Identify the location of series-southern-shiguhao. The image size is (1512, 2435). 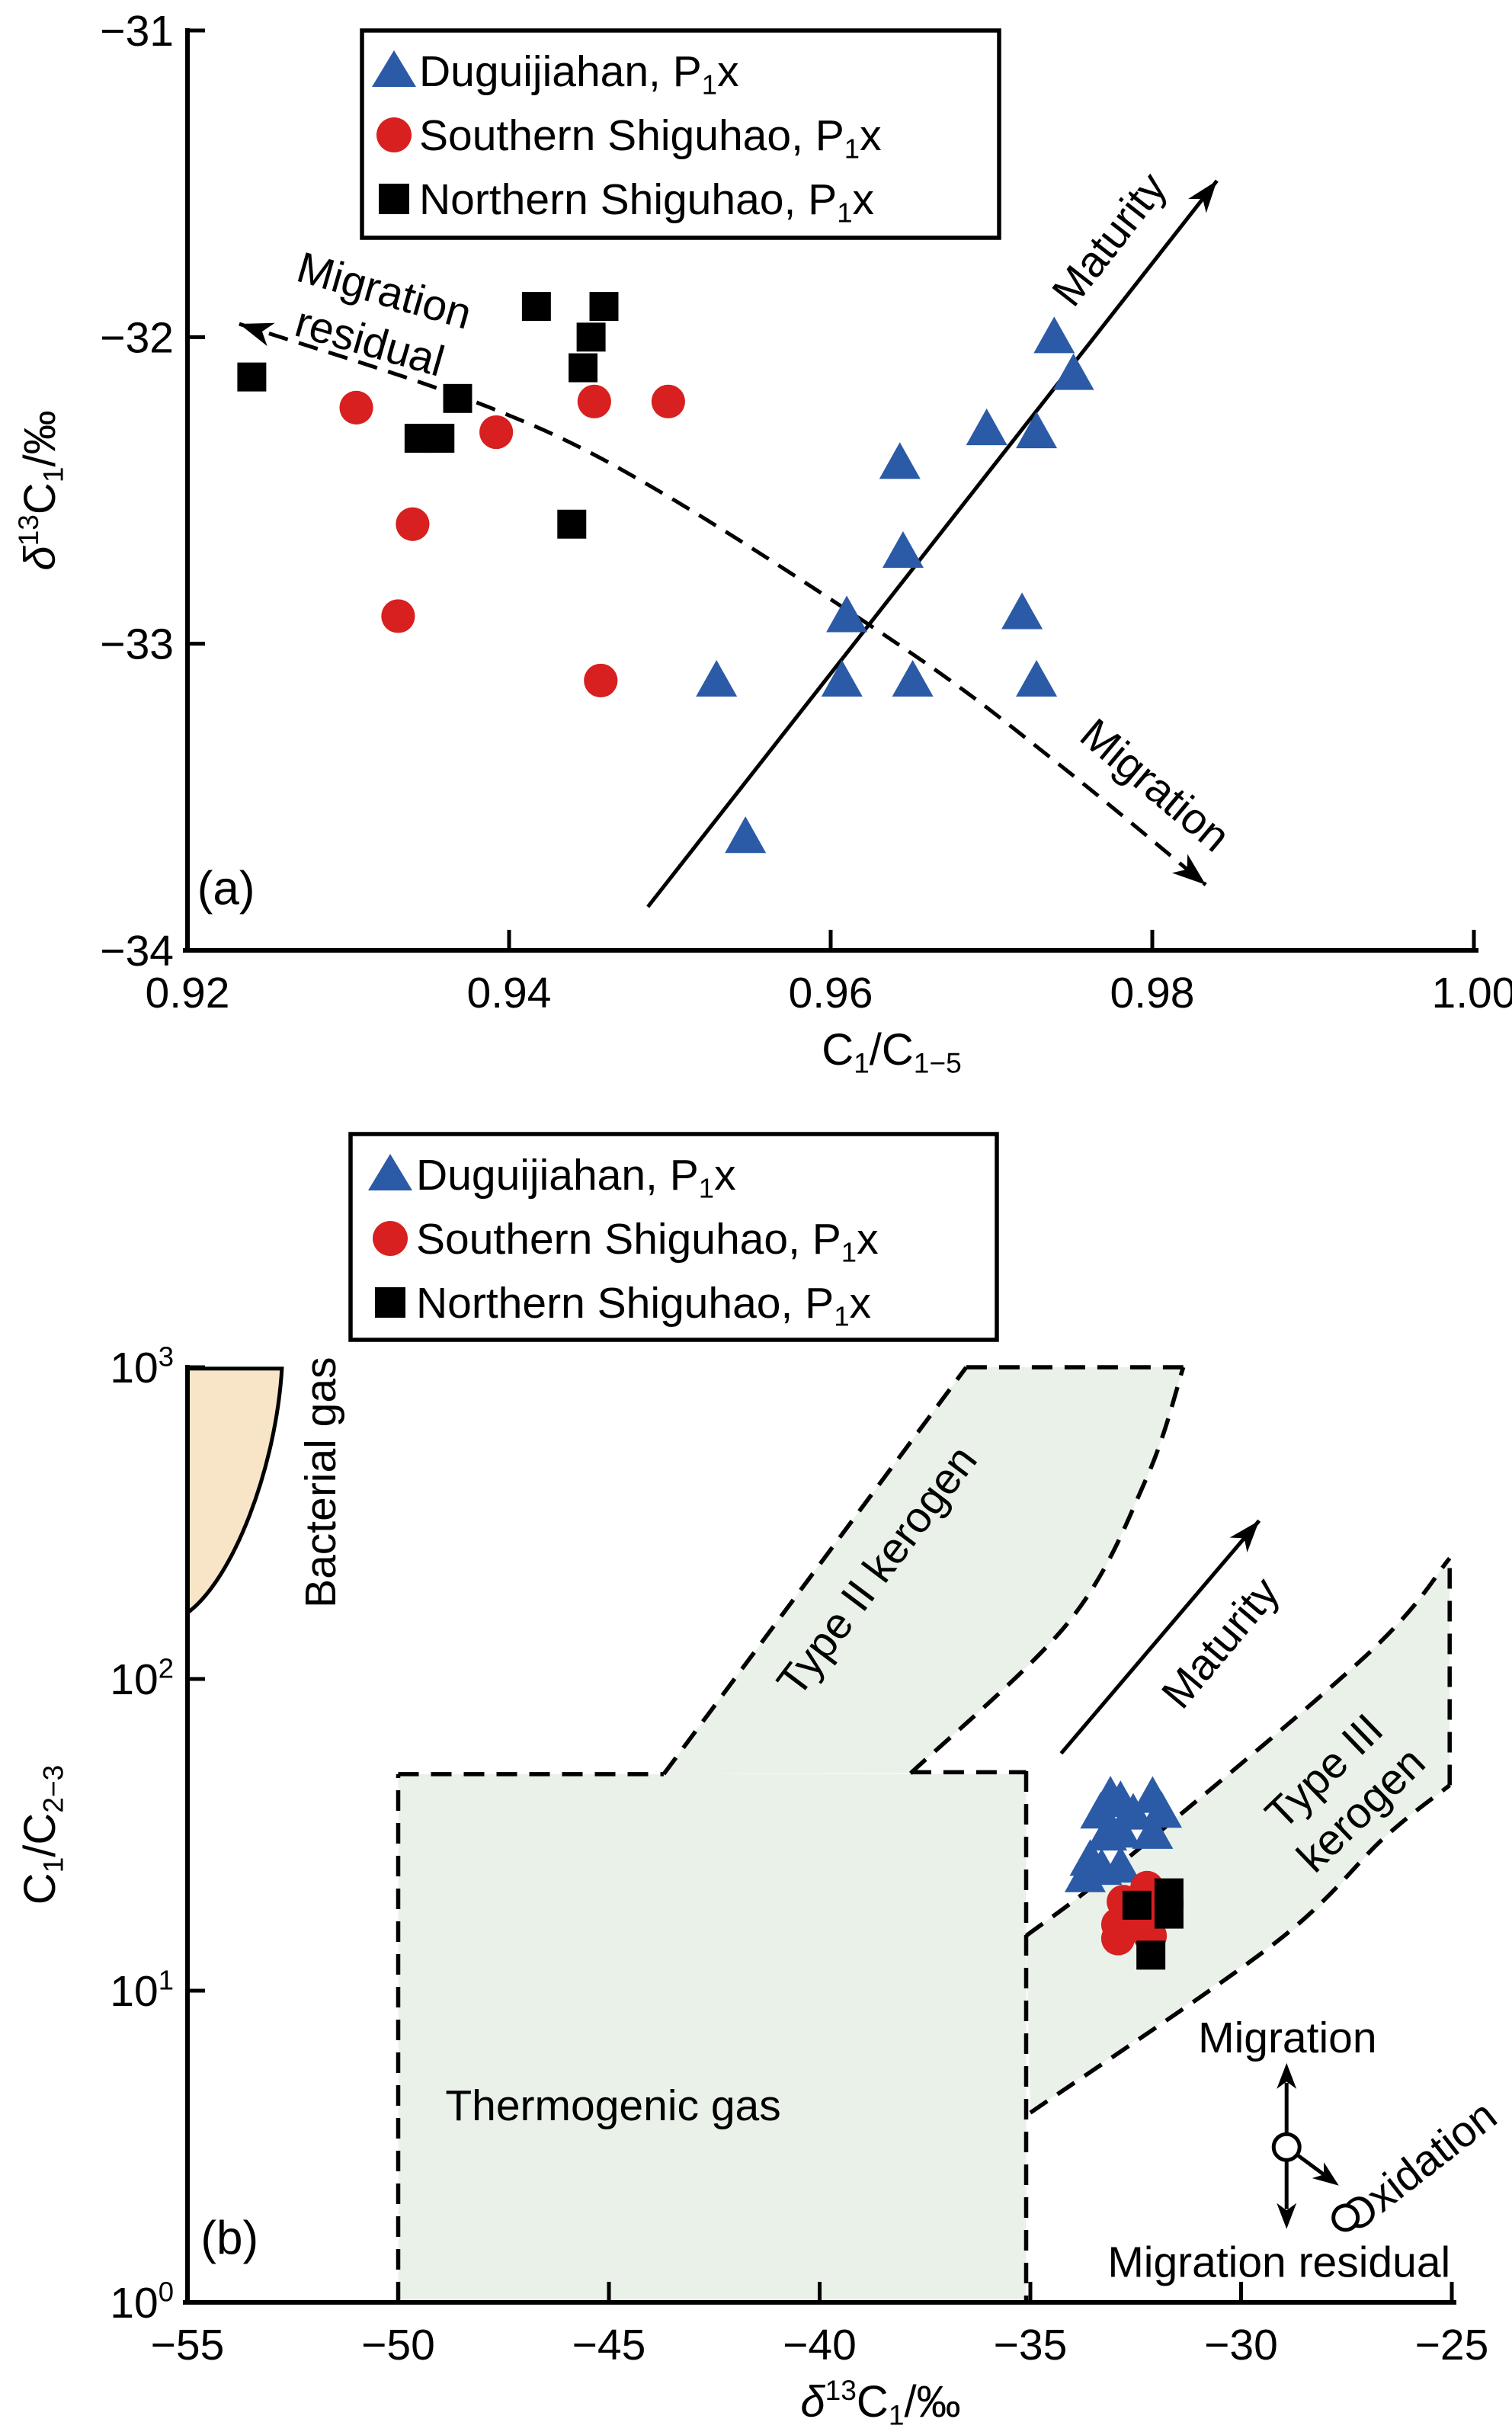
(512, 541).